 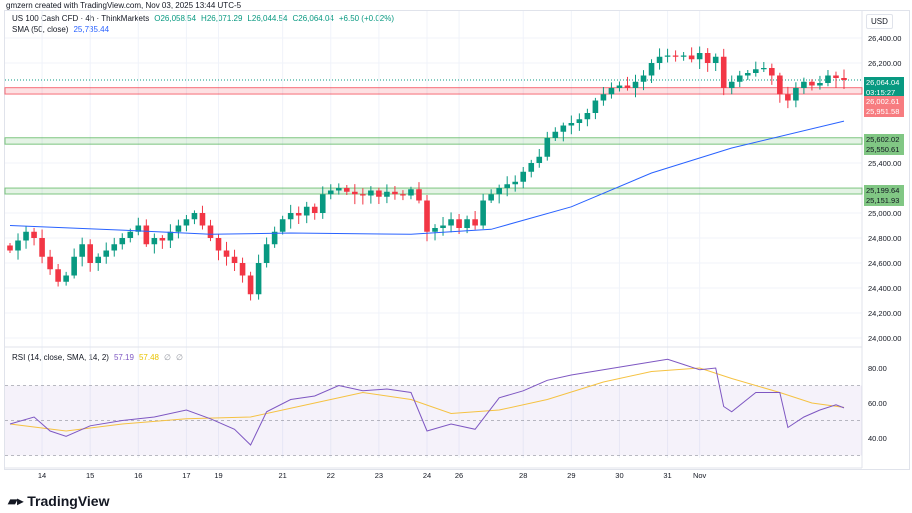 I want to click on price-axis-label: 26,200.00, so click(x=884, y=63).